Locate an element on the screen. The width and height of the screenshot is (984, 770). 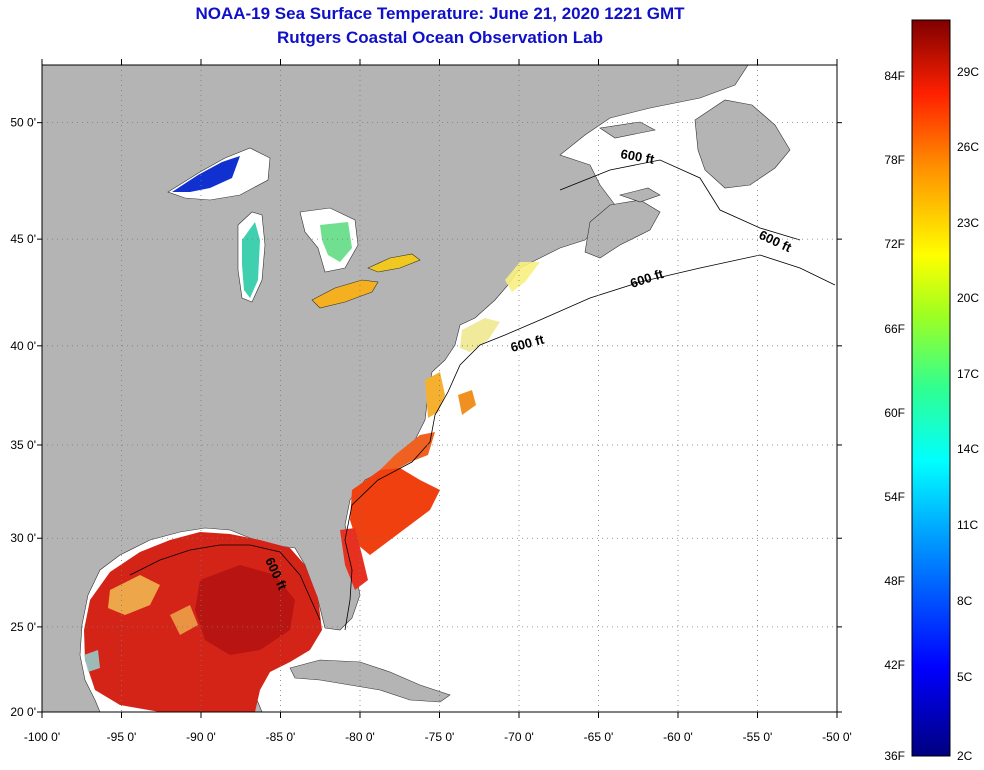
colorbar-fahrenheit-labels: 84F 78F 72F 66F 60F 54F 48F 42F 36F is located at coordinates (894, 416).